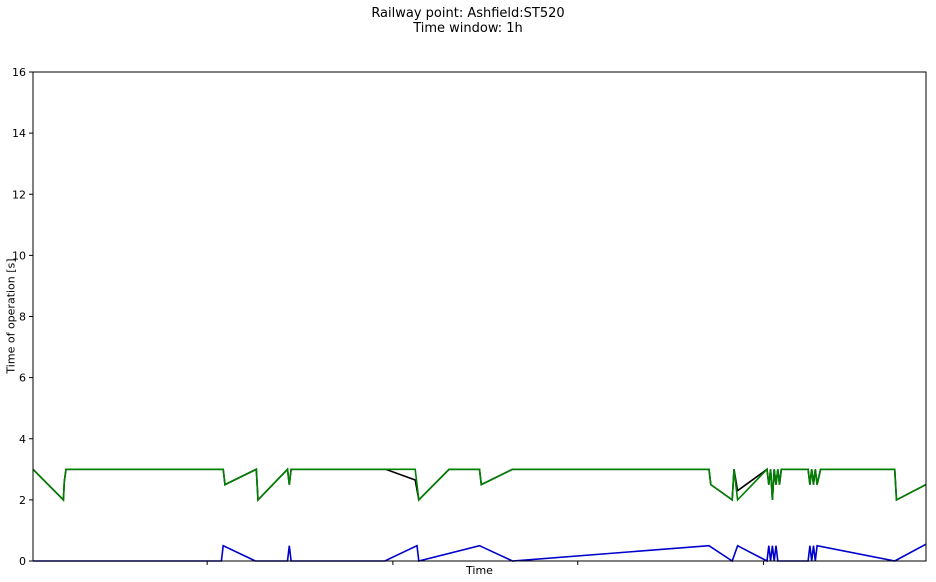  Describe the element at coordinates (19, 255) in the screenshot. I see `y-tick-label: 10` at that location.